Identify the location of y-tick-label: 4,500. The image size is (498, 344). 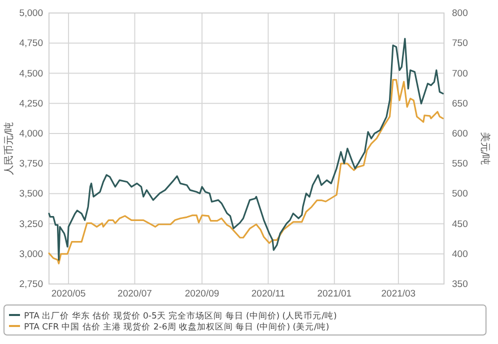
(31, 74).